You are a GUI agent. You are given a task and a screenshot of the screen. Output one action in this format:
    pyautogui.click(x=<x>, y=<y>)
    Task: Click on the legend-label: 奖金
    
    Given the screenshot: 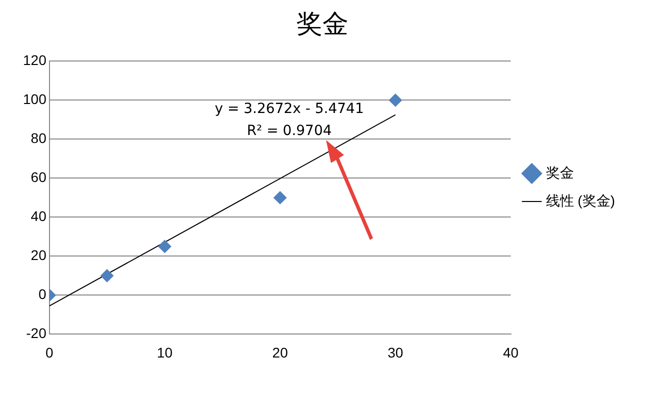 What is the action you would take?
    pyautogui.click(x=560, y=172)
    